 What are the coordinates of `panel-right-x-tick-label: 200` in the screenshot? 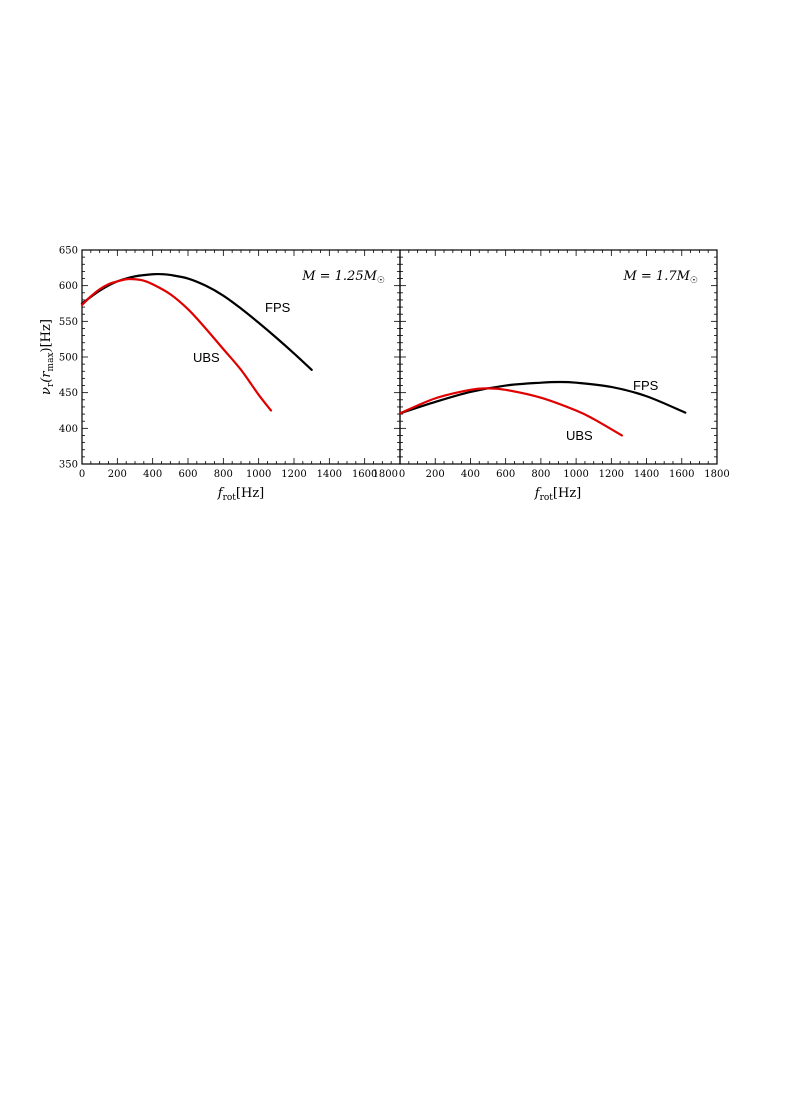 It's located at (435, 474).